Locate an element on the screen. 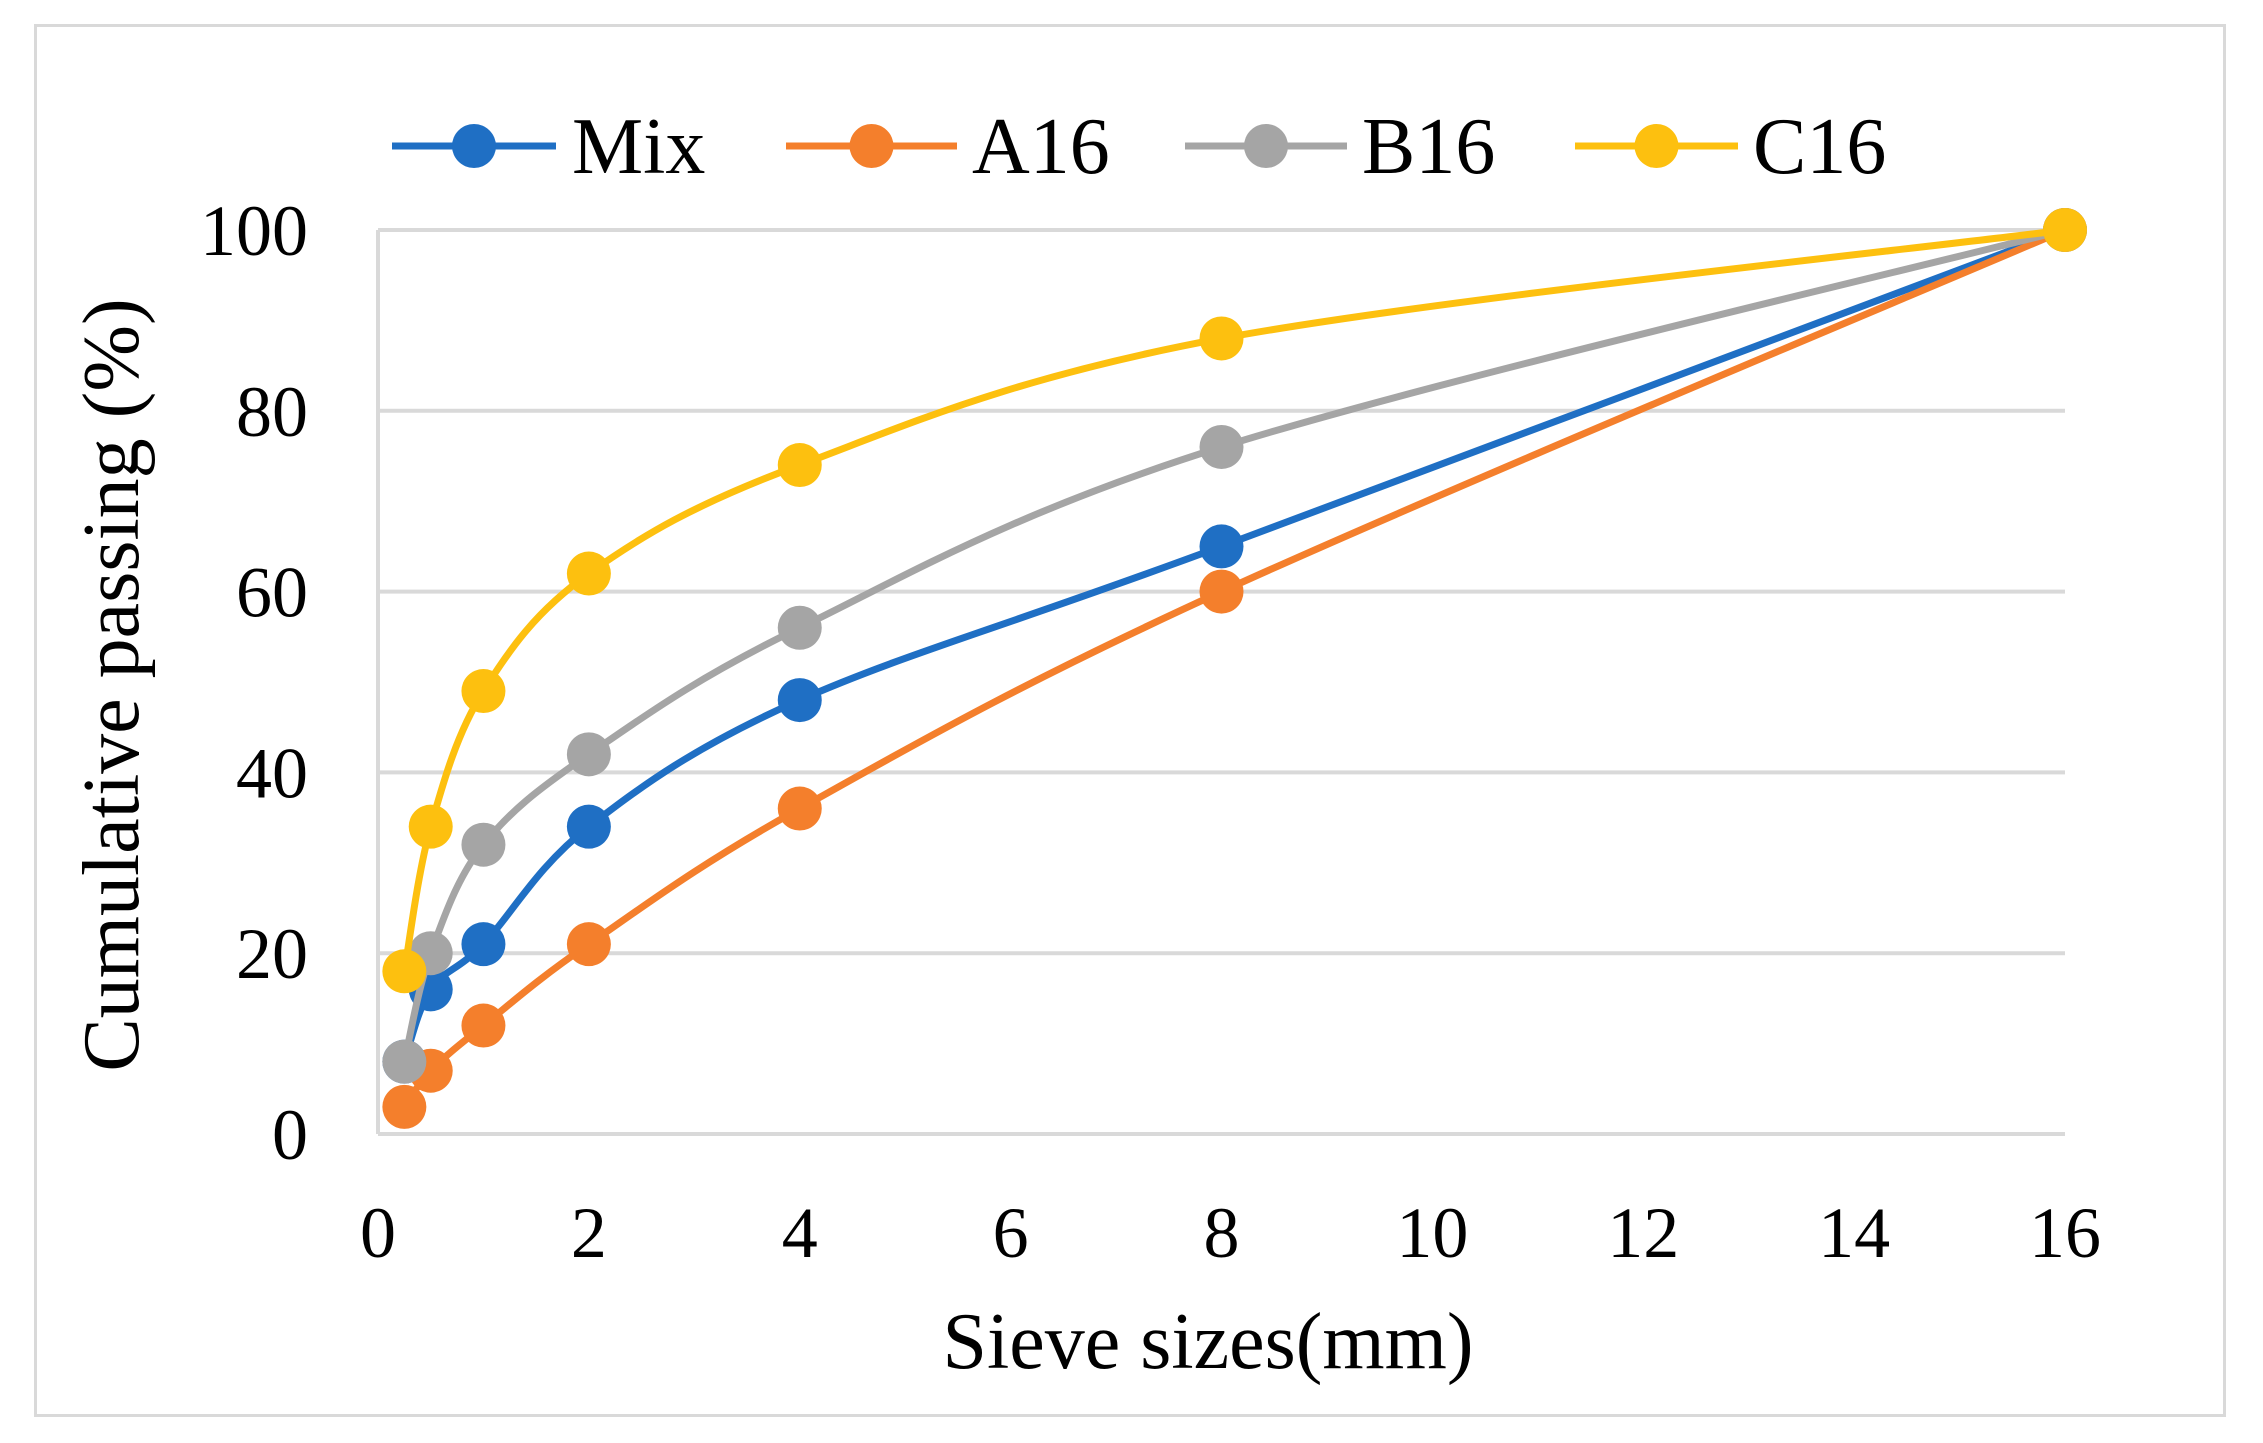 The width and height of the screenshot is (2263, 1443). x-tick-label: 8 is located at coordinates (1222, 1233).